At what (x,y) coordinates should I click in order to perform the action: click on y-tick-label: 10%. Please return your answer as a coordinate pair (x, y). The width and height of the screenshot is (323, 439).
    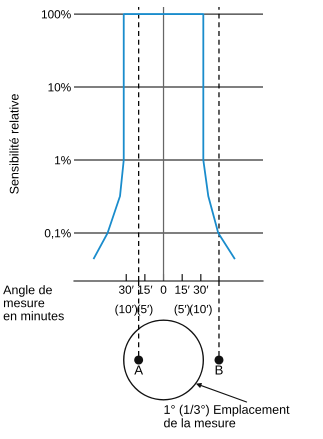
    Looking at the image, I should click on (59, 87).